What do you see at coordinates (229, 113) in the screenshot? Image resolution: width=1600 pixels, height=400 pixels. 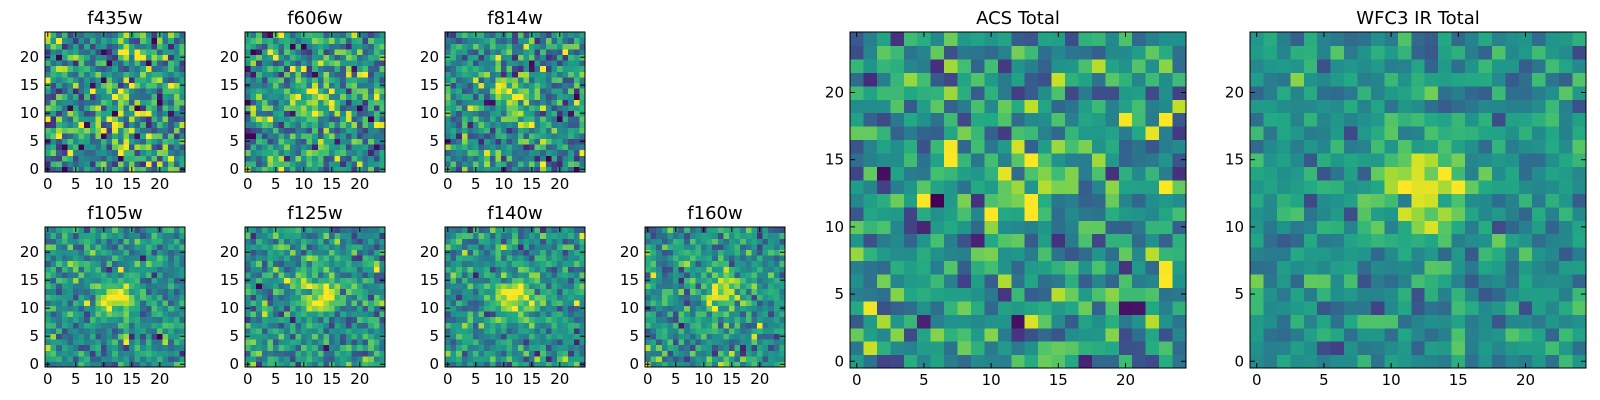 I see `y-tick-label: 10` at bounding box center [229, 113].